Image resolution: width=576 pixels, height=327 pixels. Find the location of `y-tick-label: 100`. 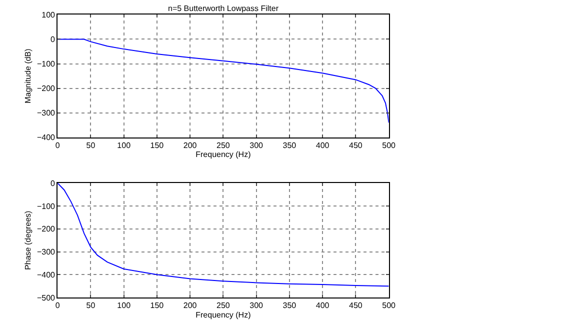

y-tick-label: 100 is located at coordinates (49, 15).